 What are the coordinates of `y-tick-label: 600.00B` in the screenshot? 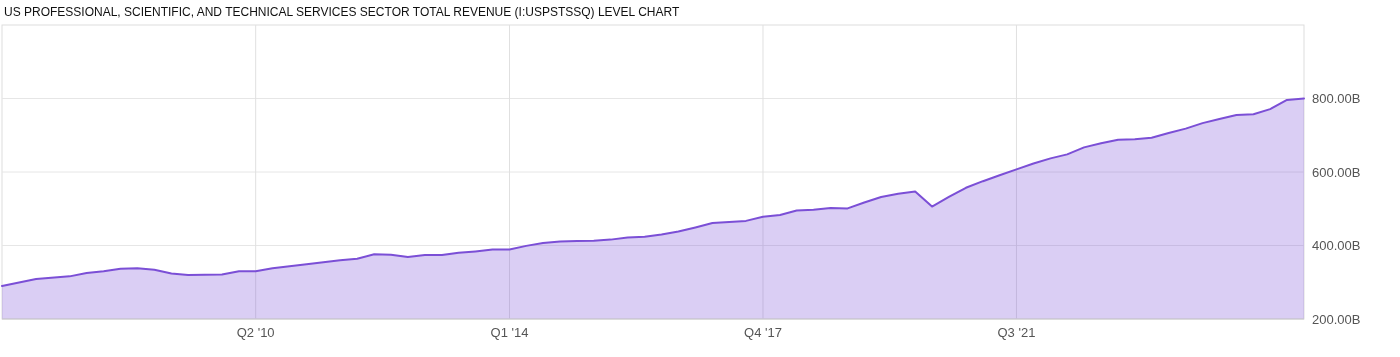 It's located at (1336, 172).